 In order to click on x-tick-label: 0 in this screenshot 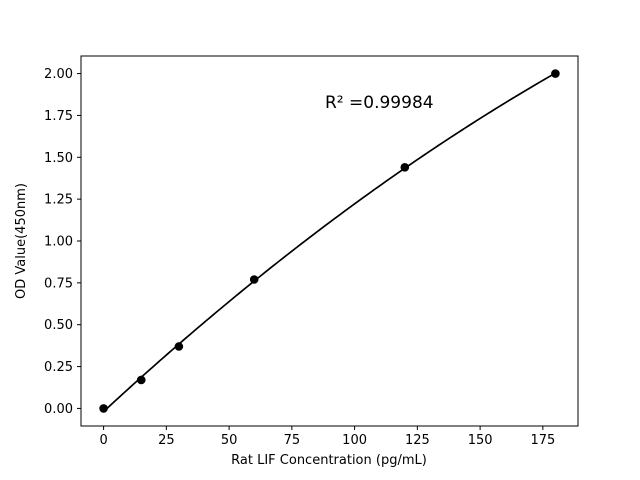, I will do `click(103, 440)`.